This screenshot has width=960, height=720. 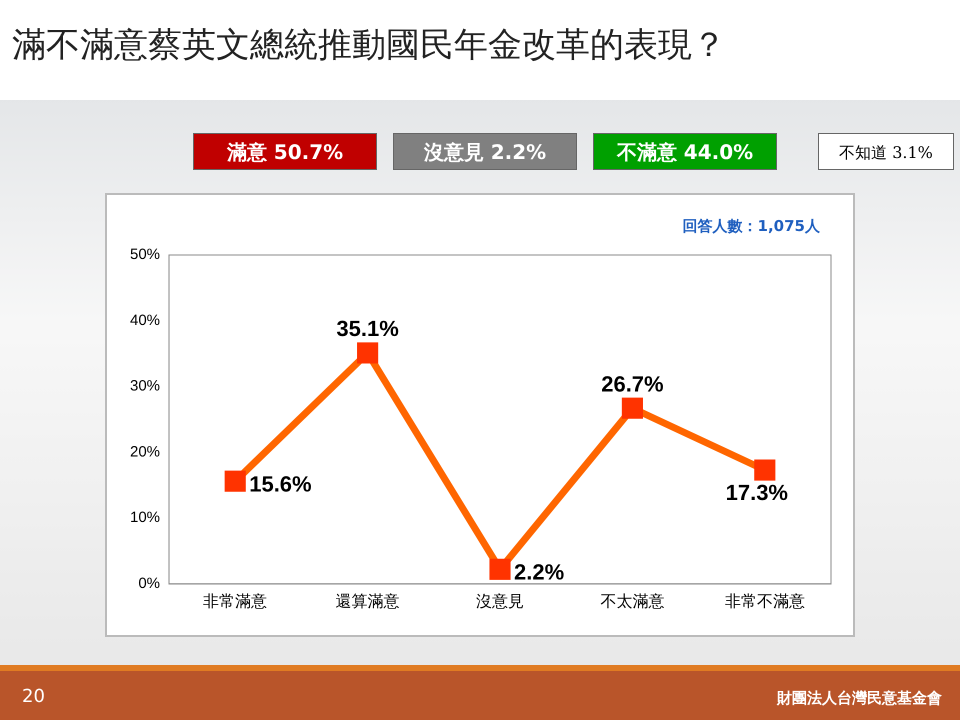 I want to click on text: 財團法人台灣民意基金會, so click(x=859, y=698).